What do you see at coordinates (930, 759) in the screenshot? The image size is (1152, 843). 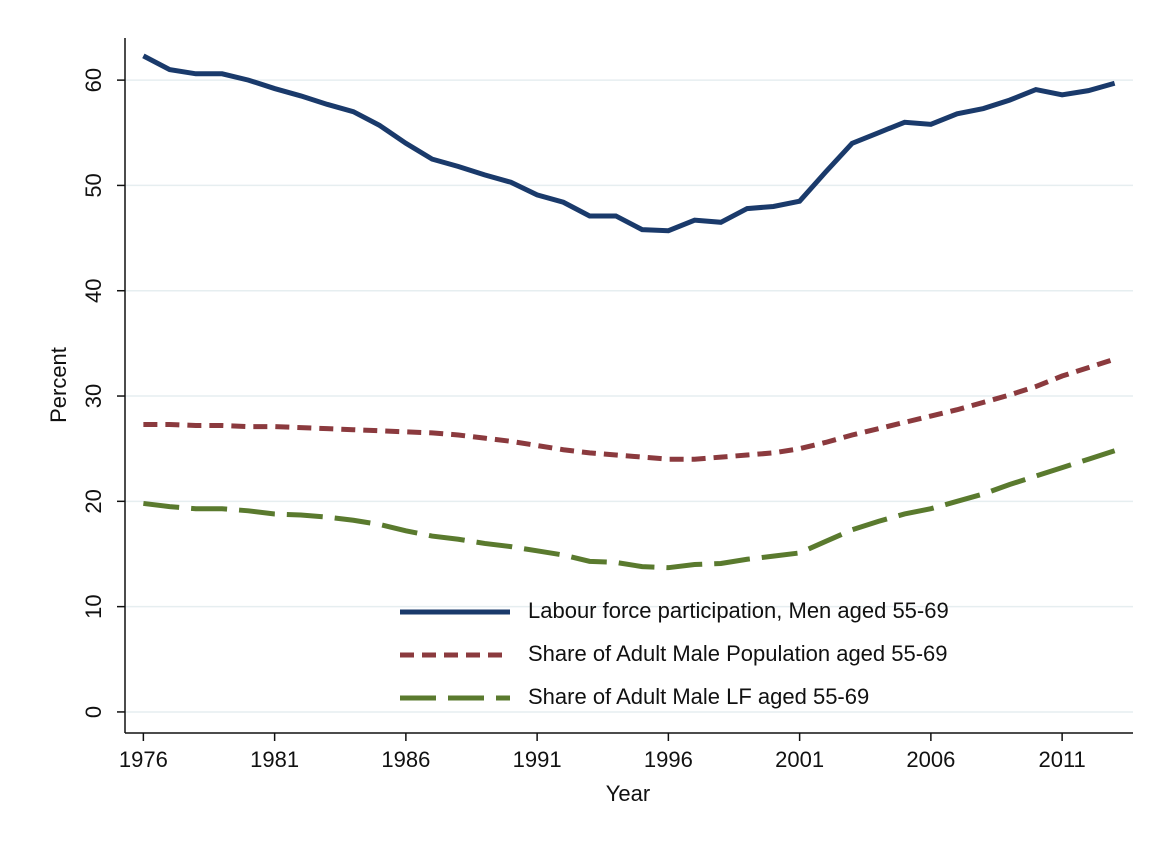 I see `x-tick-label: 2006` at bounding box center [930, 759].